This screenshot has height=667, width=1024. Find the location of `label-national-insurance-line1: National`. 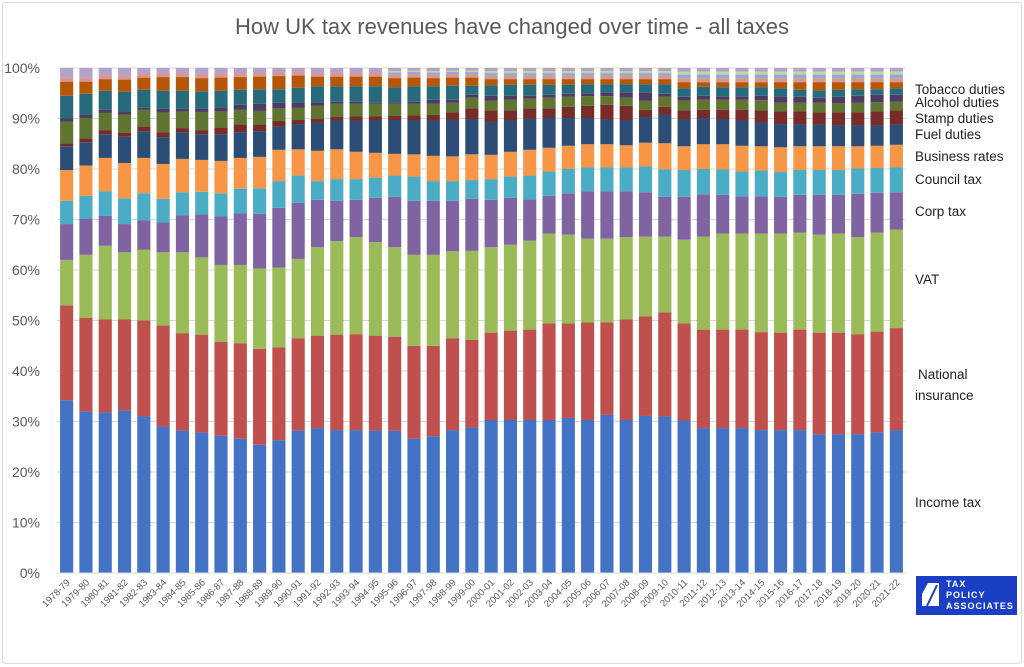

label-national-insurance-line1: National is located at coordinates (943, 374).